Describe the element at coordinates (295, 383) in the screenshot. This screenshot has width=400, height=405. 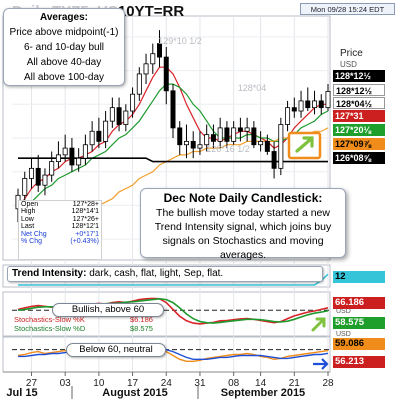
I see `x-tick-label: 21` at that location.